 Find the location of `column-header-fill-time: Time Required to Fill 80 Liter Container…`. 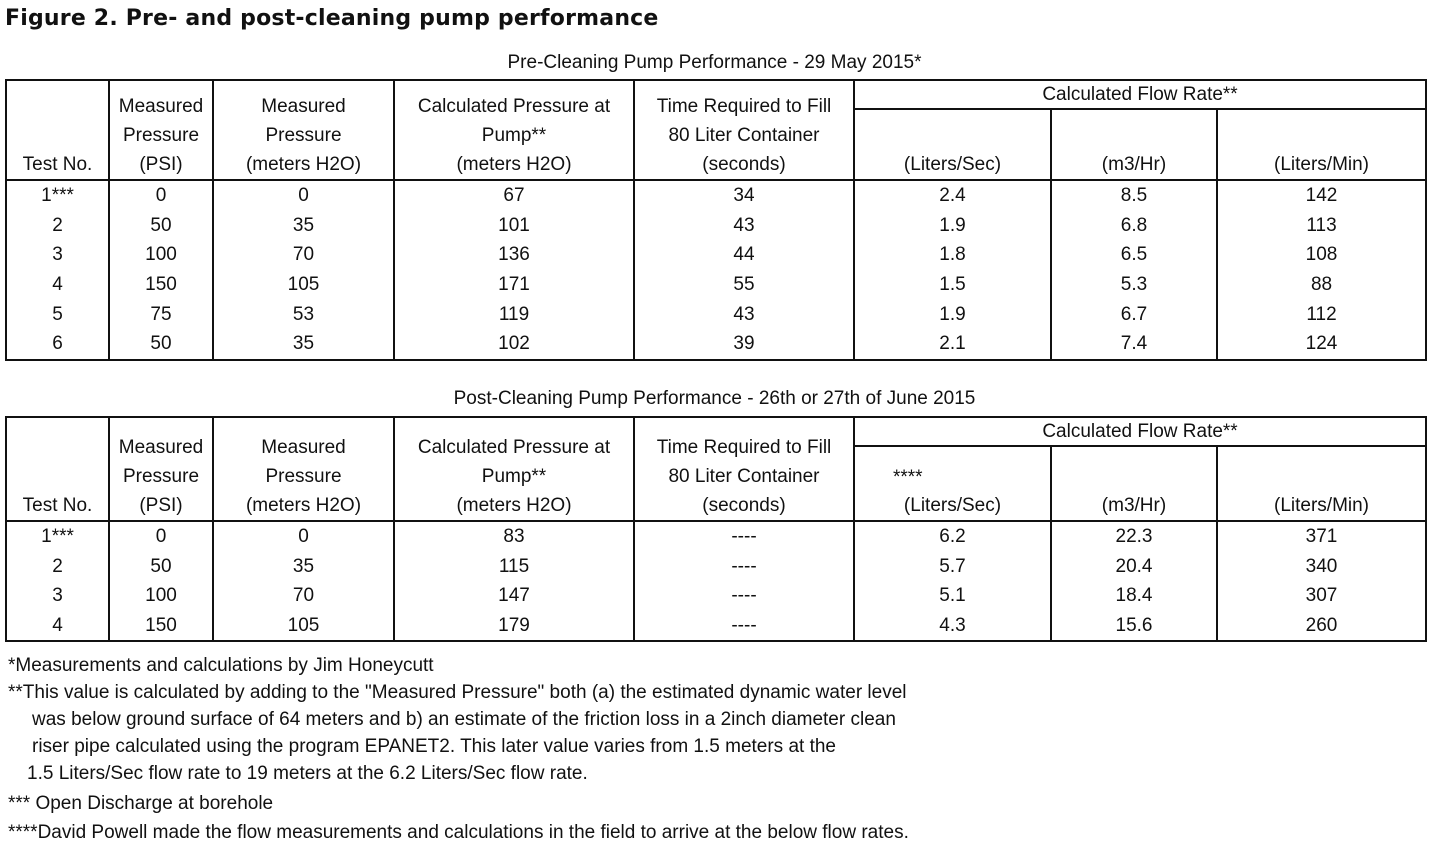

column-header-fill-time: Time Required to Fill 80 Liter Container… is located at coordinates (744, 469).